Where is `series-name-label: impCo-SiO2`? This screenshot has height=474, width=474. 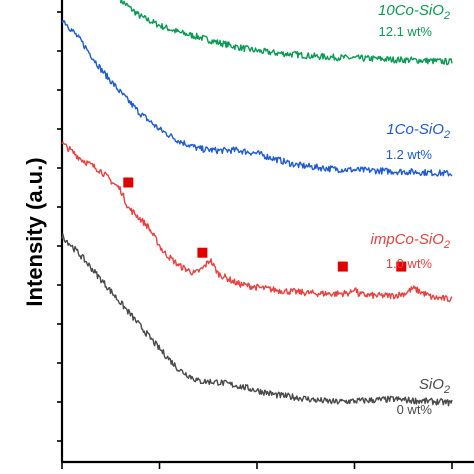 series-name-label: impCo-SiO2 is located at coordinates (410, 241).